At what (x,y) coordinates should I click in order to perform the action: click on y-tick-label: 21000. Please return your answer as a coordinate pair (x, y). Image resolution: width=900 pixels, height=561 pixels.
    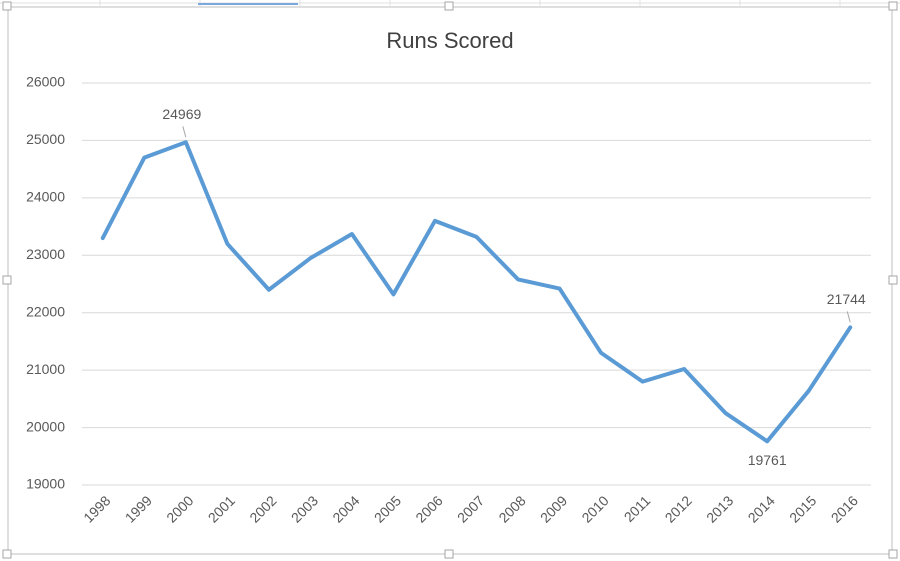
    Looking at the image, I should click on (45, 369).